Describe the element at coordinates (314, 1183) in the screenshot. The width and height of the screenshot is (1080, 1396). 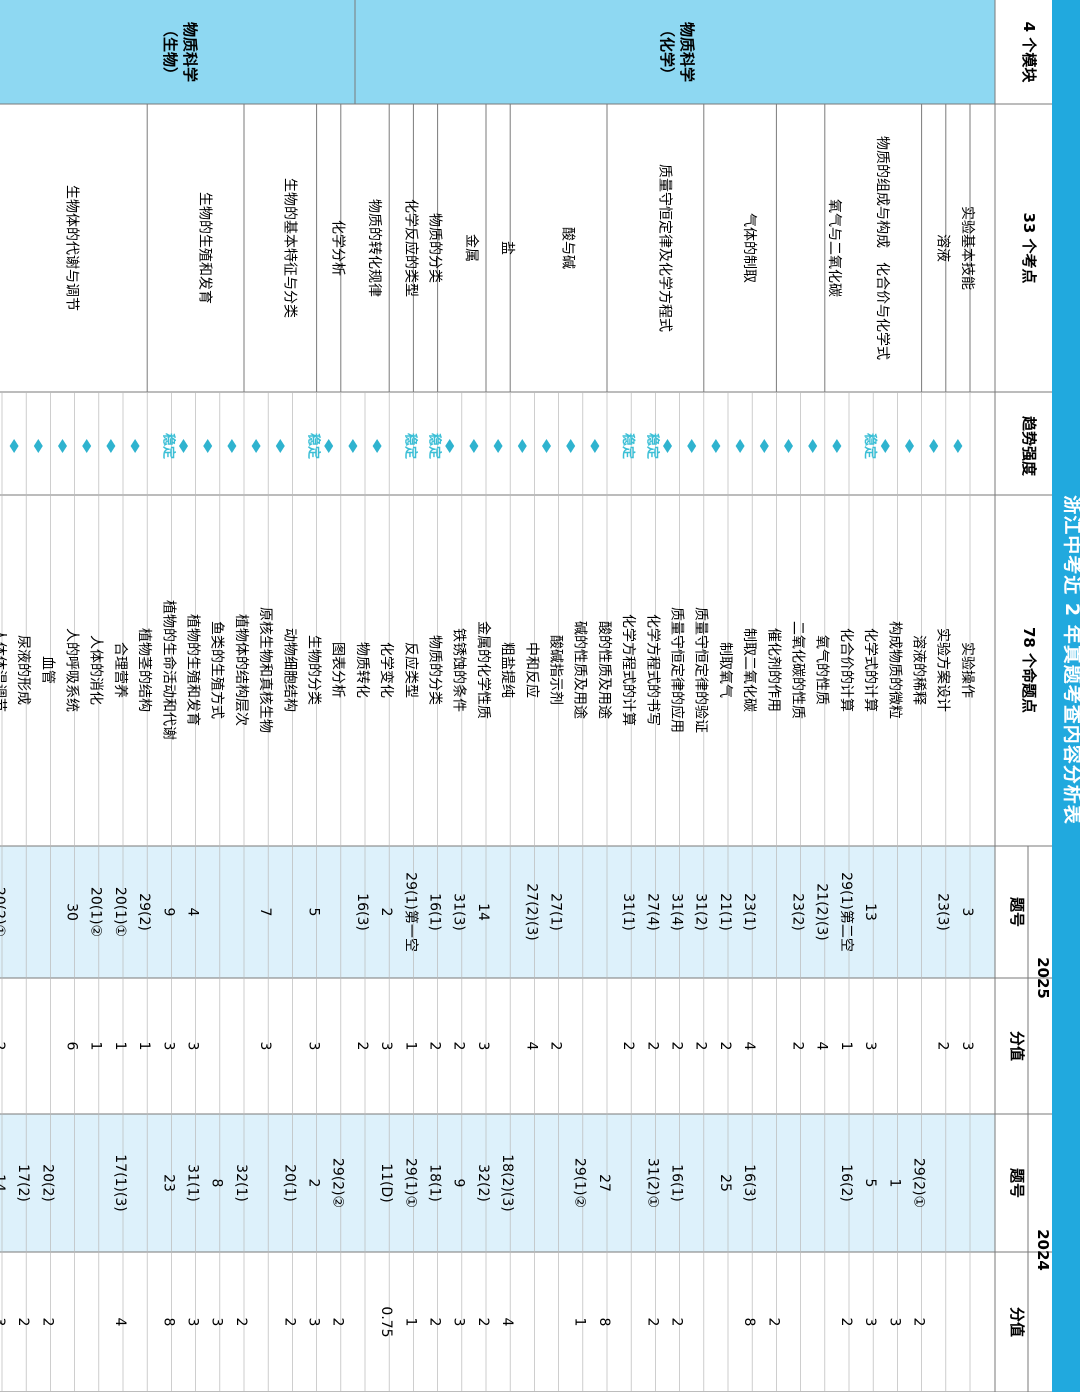
I see `qnum-2024-cell: 2` at that location.